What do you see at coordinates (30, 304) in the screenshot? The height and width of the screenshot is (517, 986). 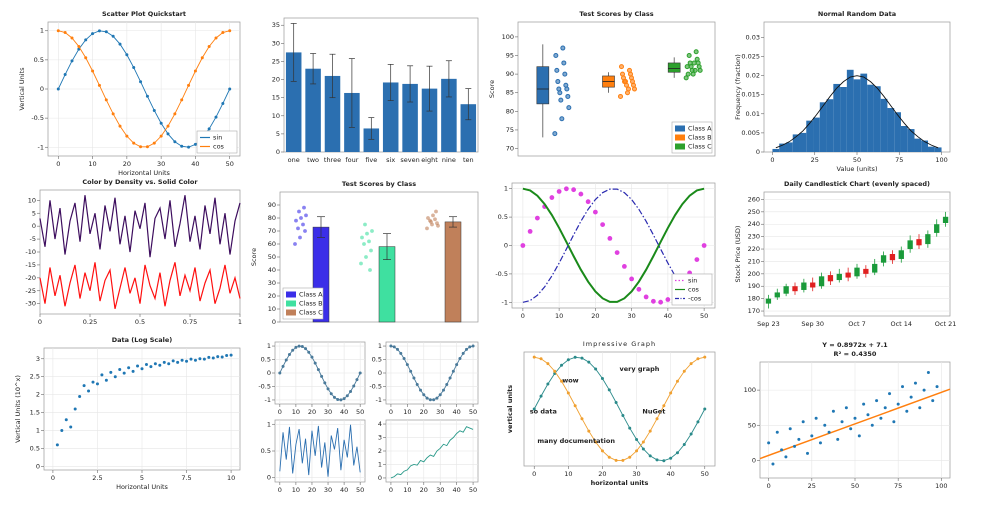 I see `y-tick-label: -30` at bounding box center [30, 304].